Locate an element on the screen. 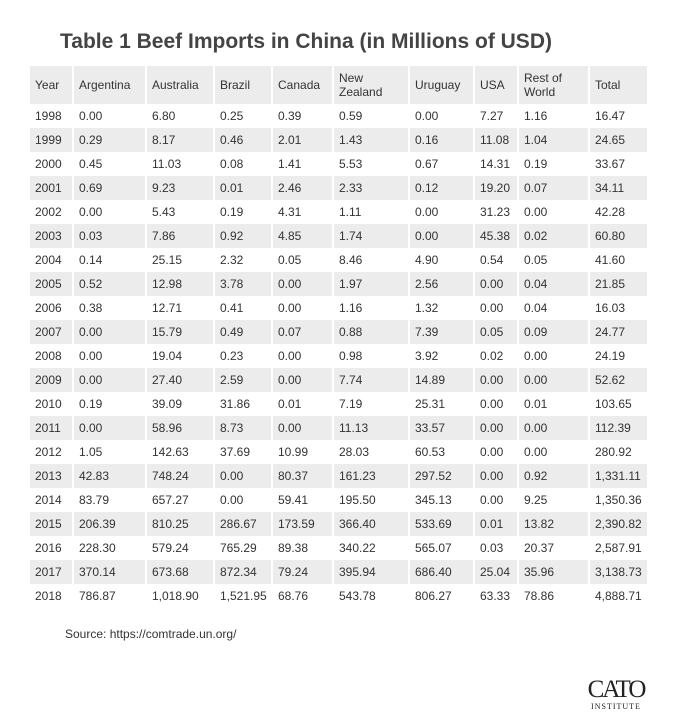 This screenshot has height=725, width=700. value-cell: 6.80 is located at coordinates (179, 116).